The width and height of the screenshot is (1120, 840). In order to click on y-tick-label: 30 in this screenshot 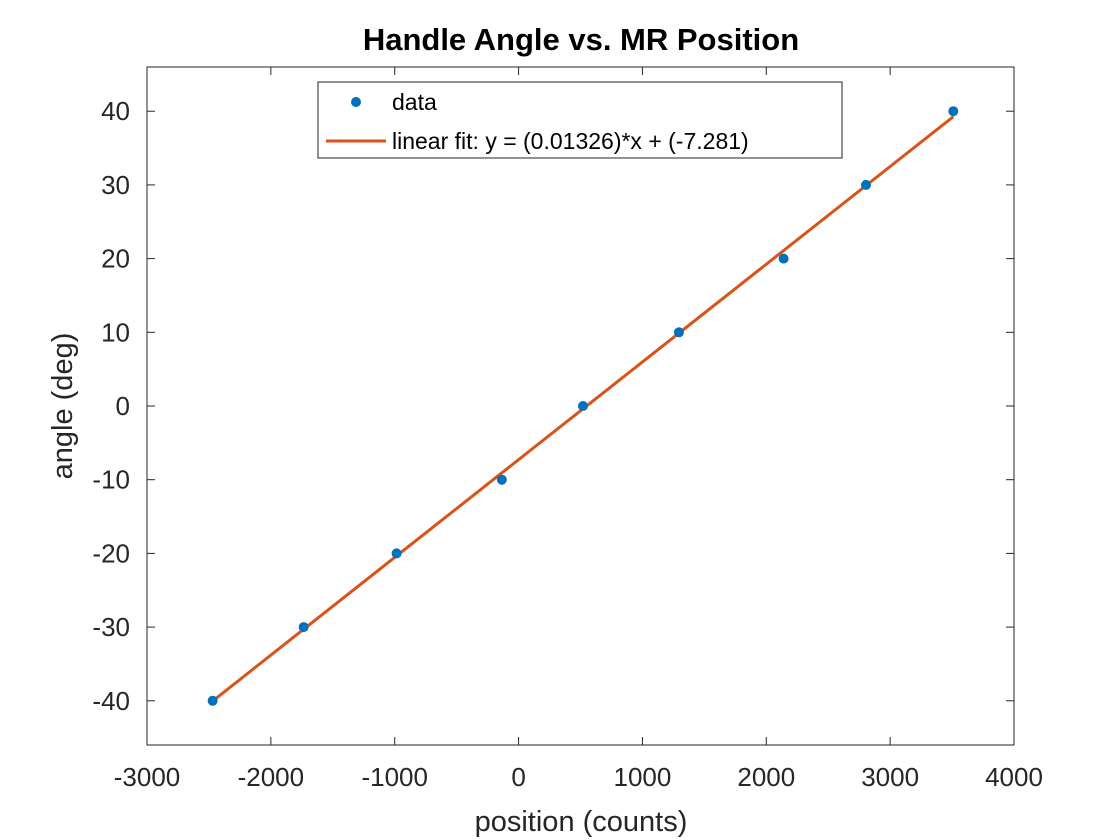, I will do `click(115, 185)`.